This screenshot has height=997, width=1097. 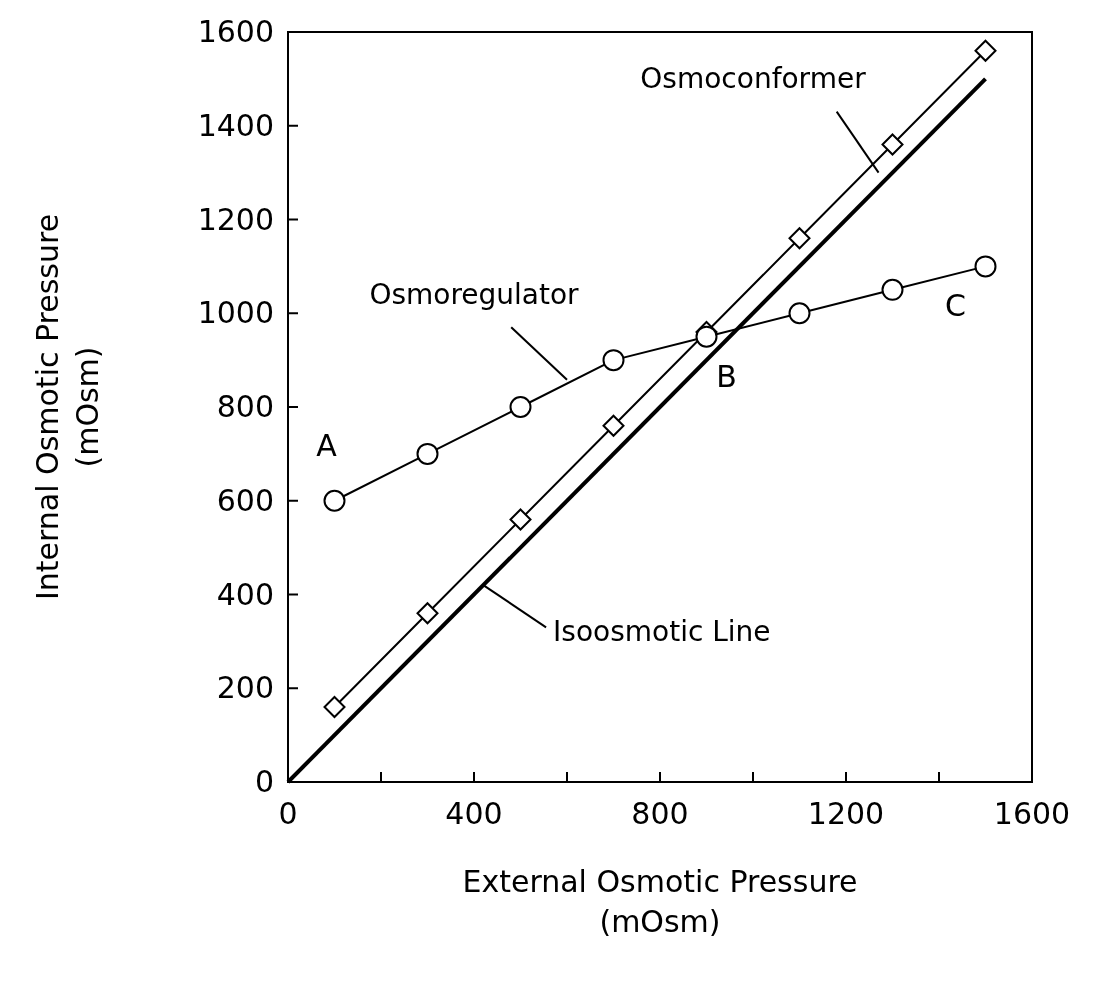 What do you see at coordinates (235, 313) in the screenshot?
I see `y-tick-label: 1000` at bounding box center [235, 313].